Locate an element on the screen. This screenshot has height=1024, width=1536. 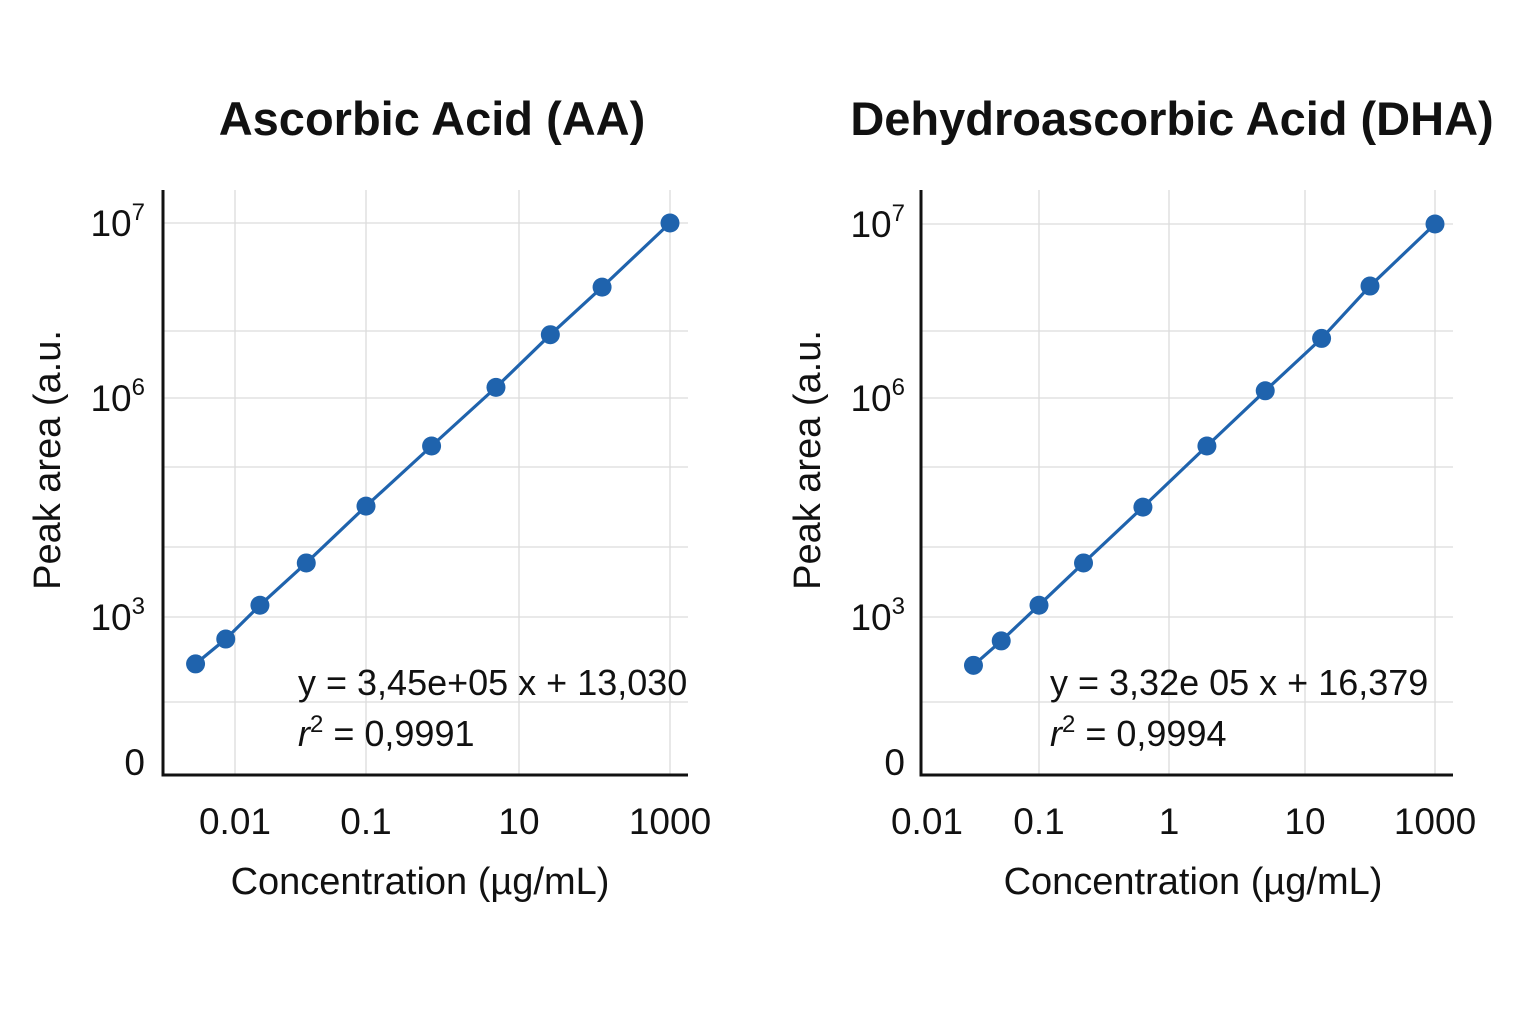
chart-title: Ascorbic Acid (AA) is located at coordinates (432, 118).